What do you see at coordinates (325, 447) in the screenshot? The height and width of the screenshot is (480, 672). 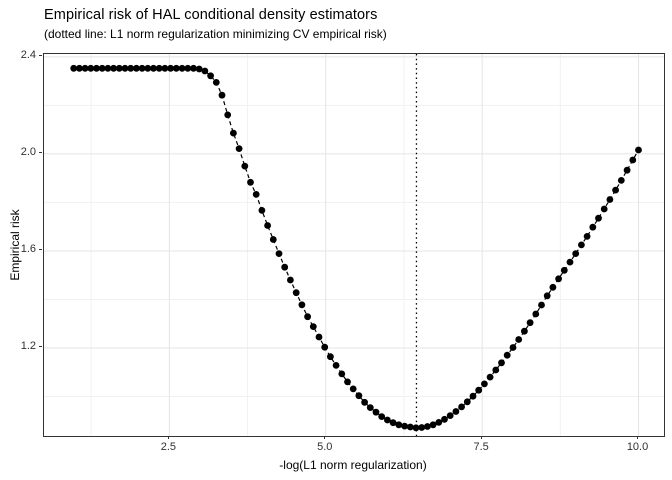 I see `x-tick-label: 5.0` at bounding box center [325, 447].